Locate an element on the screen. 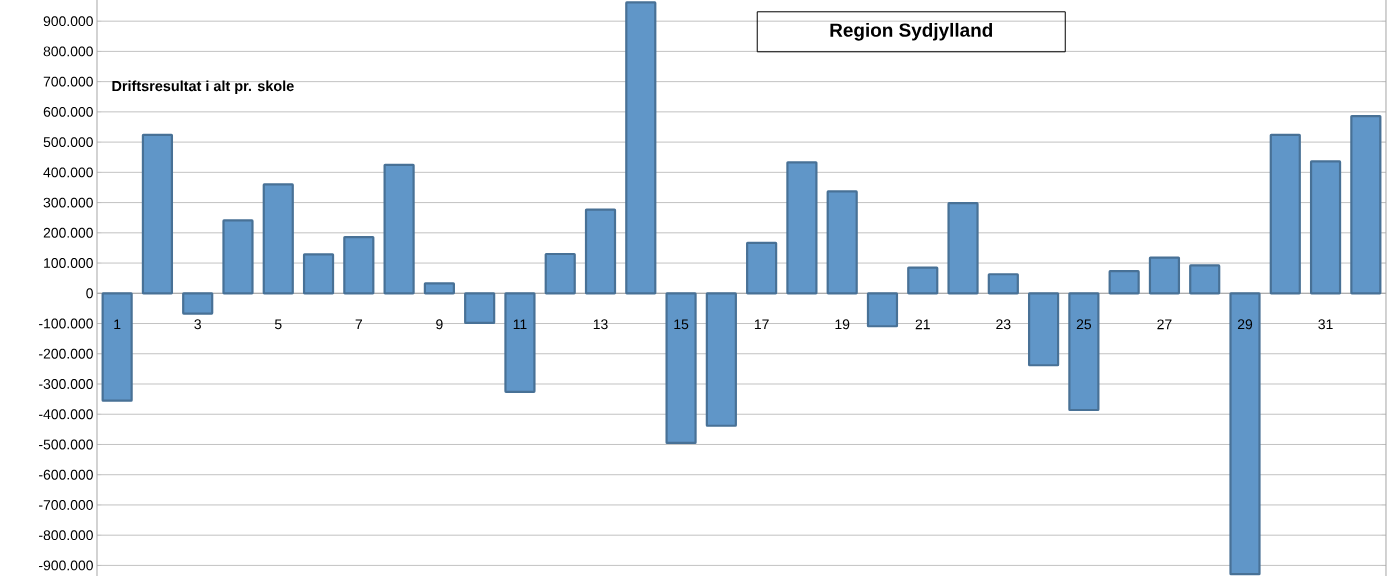  x-tick-label: 21 is located at coordinates (922, 324).